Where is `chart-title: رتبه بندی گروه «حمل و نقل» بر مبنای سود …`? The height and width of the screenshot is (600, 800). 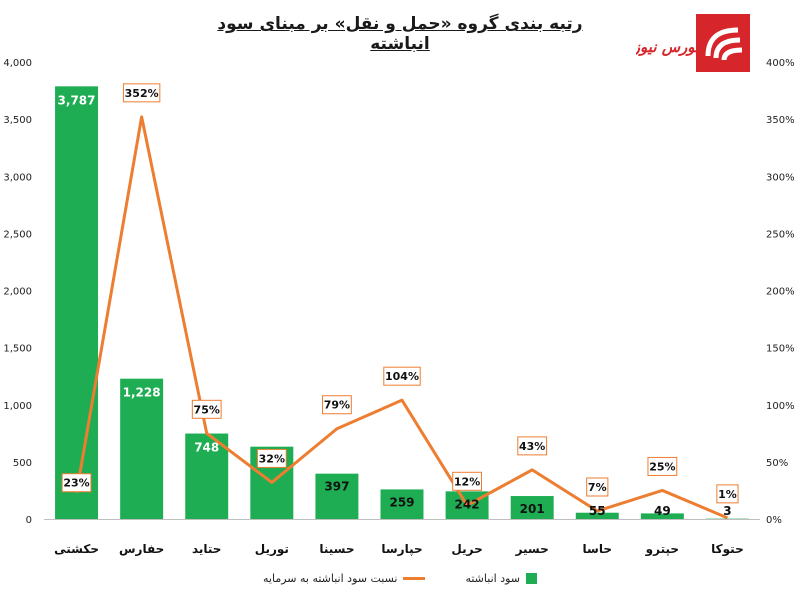
chart-title: رتبه بندی گروه «حمل و نقل» بر مبنای سود … is located at coordinates (400, 34).